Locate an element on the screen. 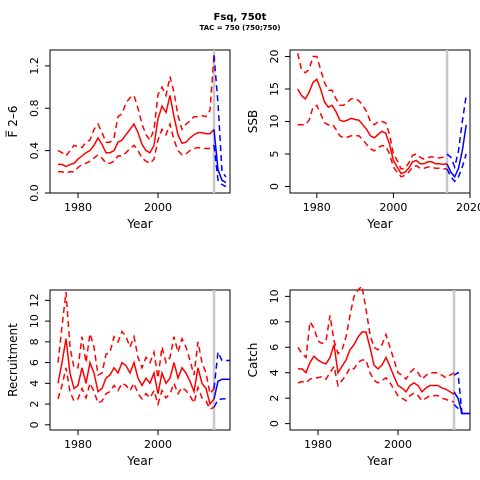  y-tick-label: 0.8 is located at coordinates (34, 109).